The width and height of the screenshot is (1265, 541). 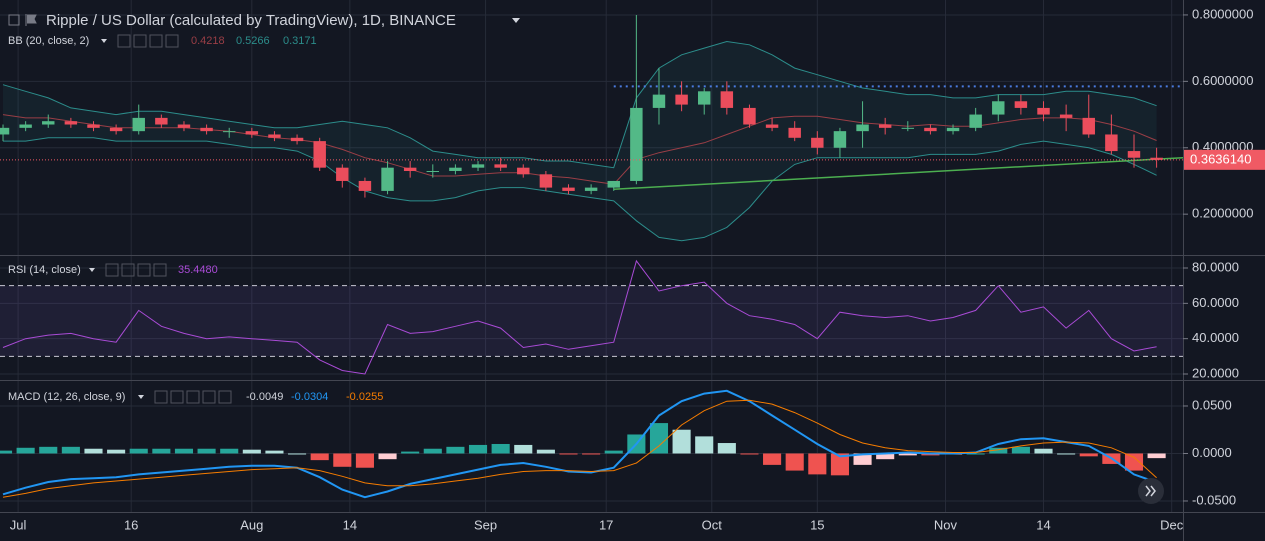 What do you see at coordinates (131, 524) in the screenshot?
I see `x-tick-label: 16` at bounding box center [131, 524].